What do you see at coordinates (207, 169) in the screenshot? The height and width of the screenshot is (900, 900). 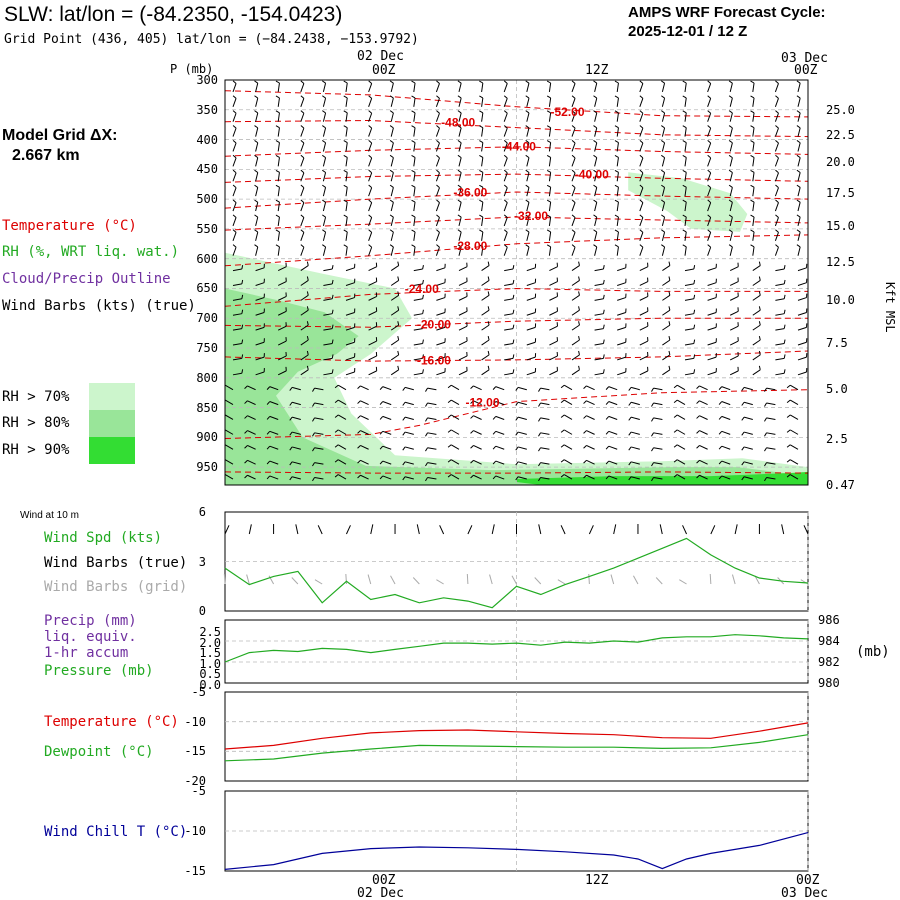 I see `pressure-tick-450: 450` at bounding box center [207, 169].